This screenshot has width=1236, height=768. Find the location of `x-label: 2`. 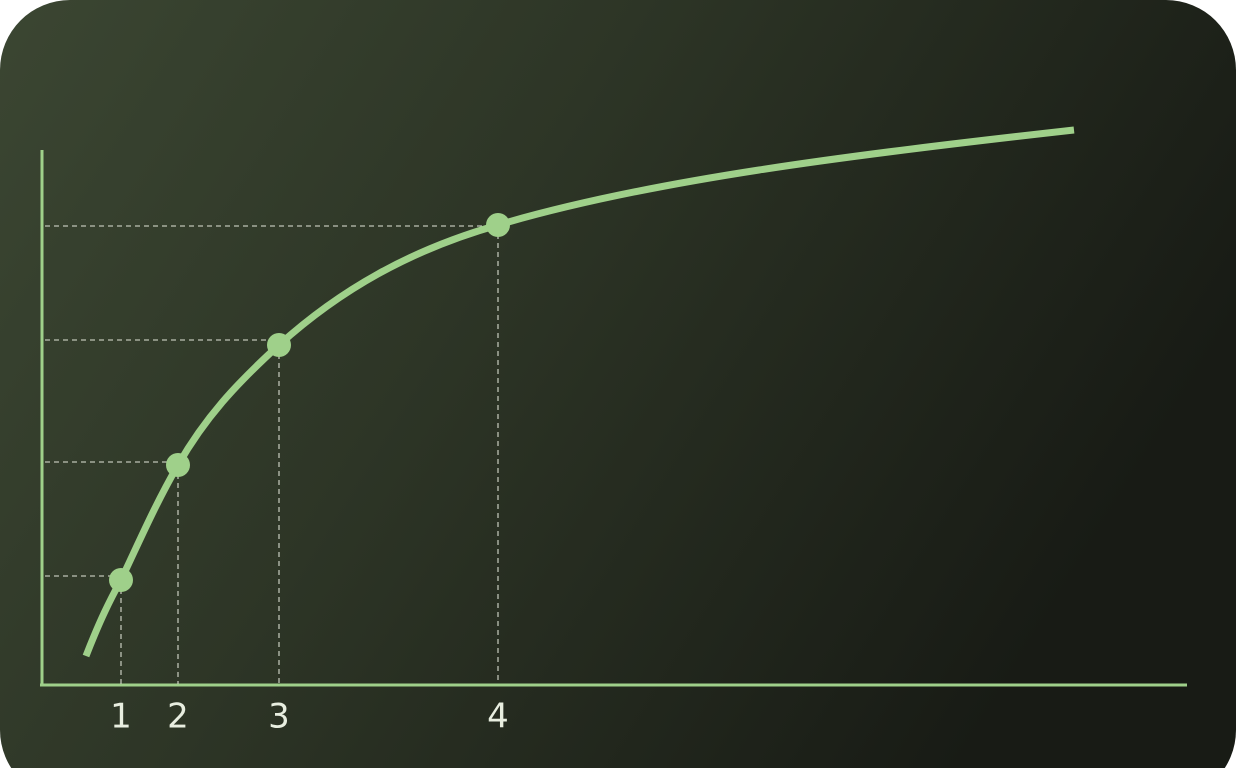

x-label: 2 is located at coordinates (178, 717).